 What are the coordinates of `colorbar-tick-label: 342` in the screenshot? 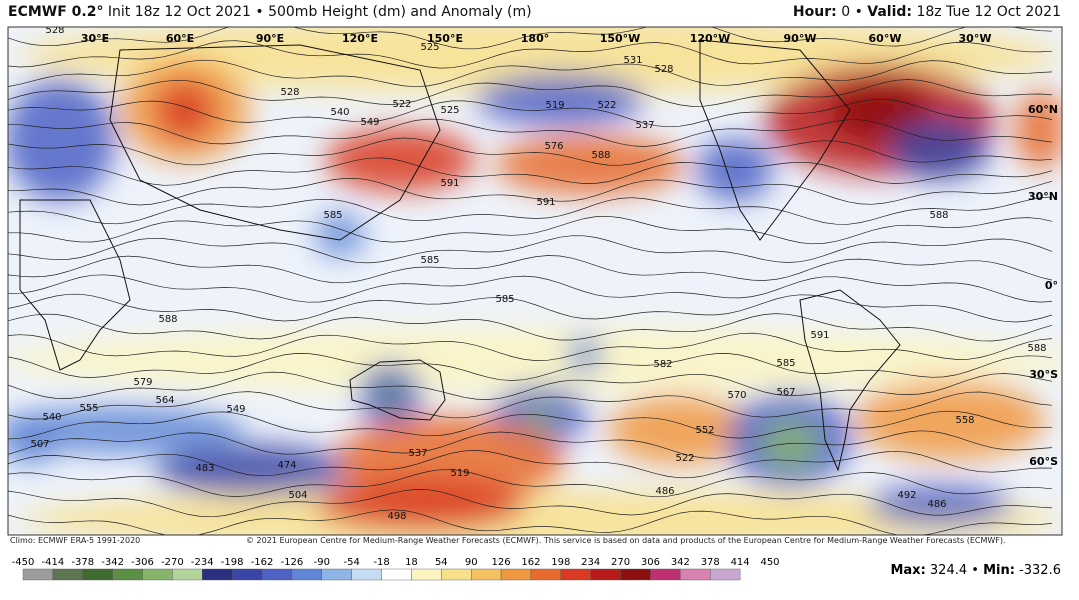 It's located at (680, 562).